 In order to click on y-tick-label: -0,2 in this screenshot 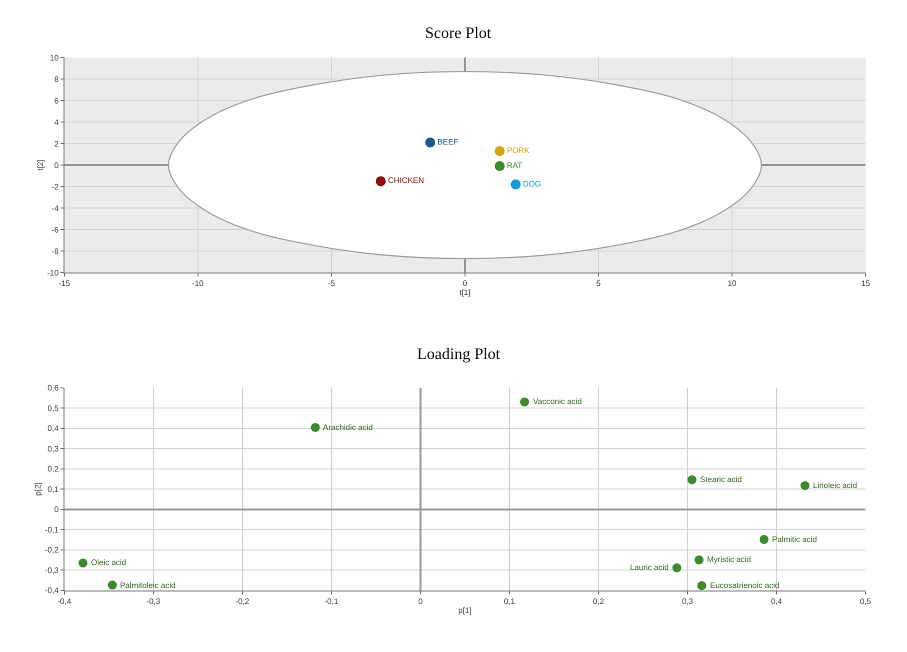, I will do `click(52, 550)`.